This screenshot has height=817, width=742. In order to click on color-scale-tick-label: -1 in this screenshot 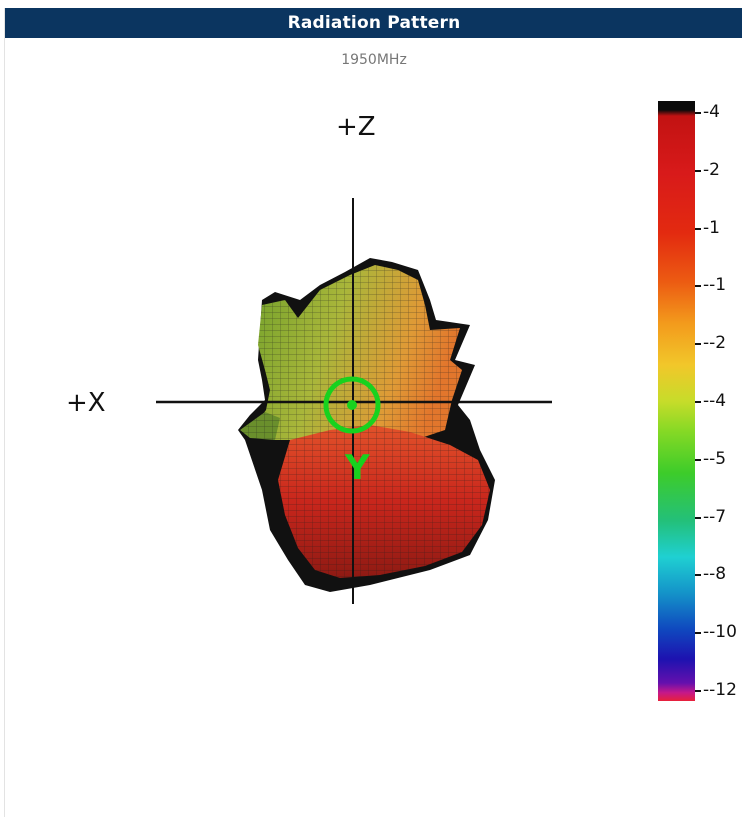, I will do `click(711, 227)`.